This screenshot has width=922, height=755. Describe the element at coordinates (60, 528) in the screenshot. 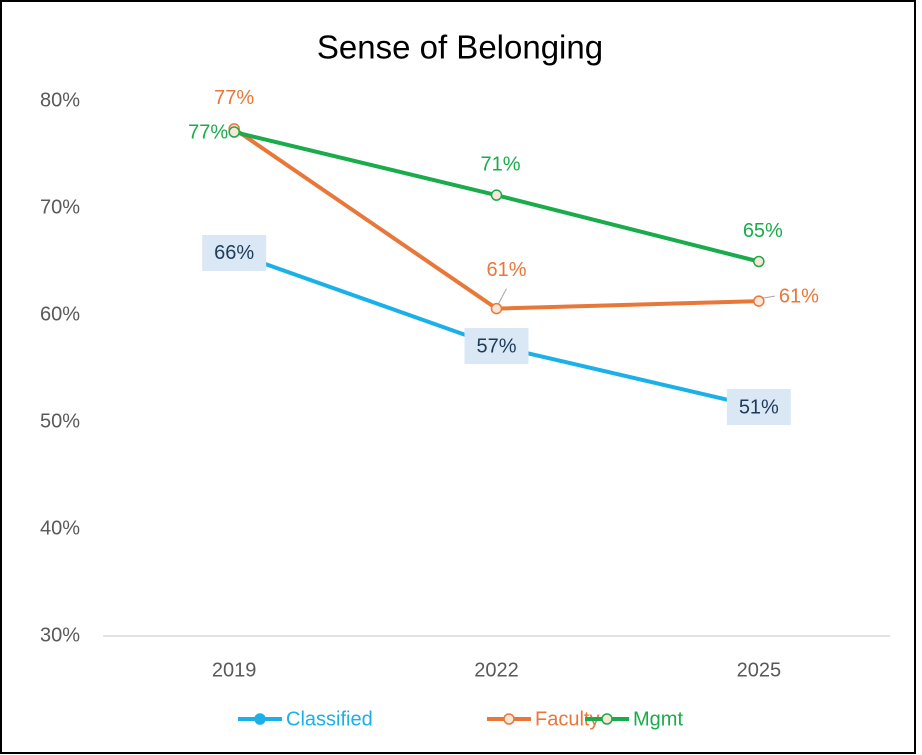

I see `y-tick-label: 40%` at that location.